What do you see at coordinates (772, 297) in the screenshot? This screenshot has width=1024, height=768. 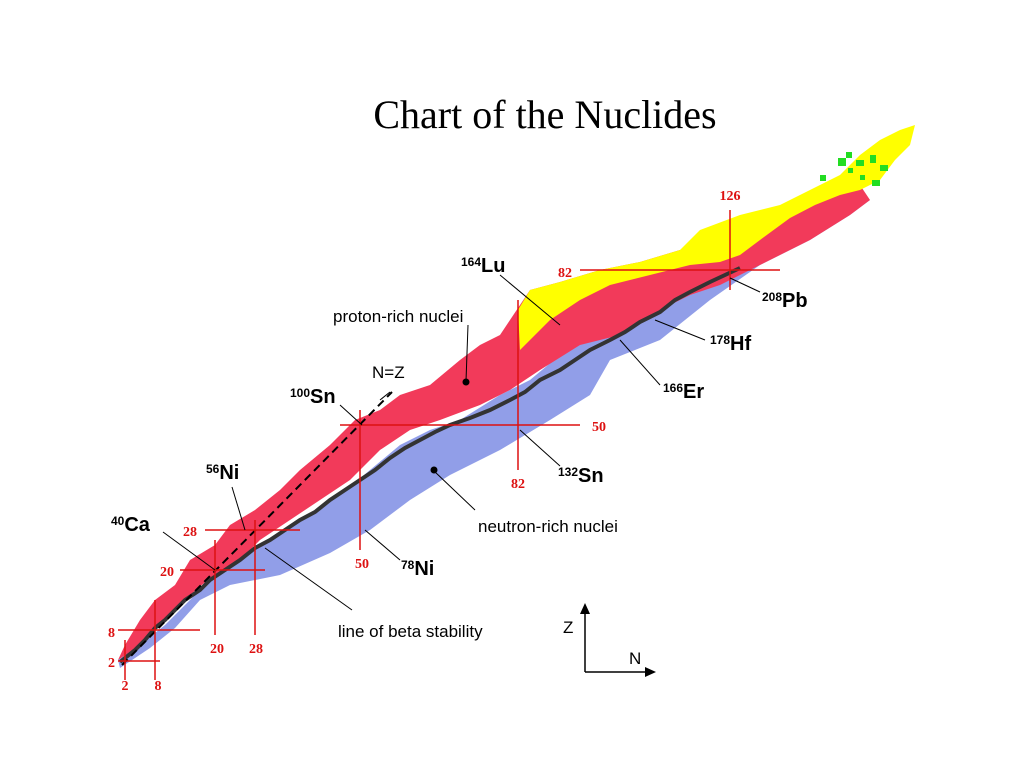 I see `isotope-mass: 208` at bounding box center [772, 297].